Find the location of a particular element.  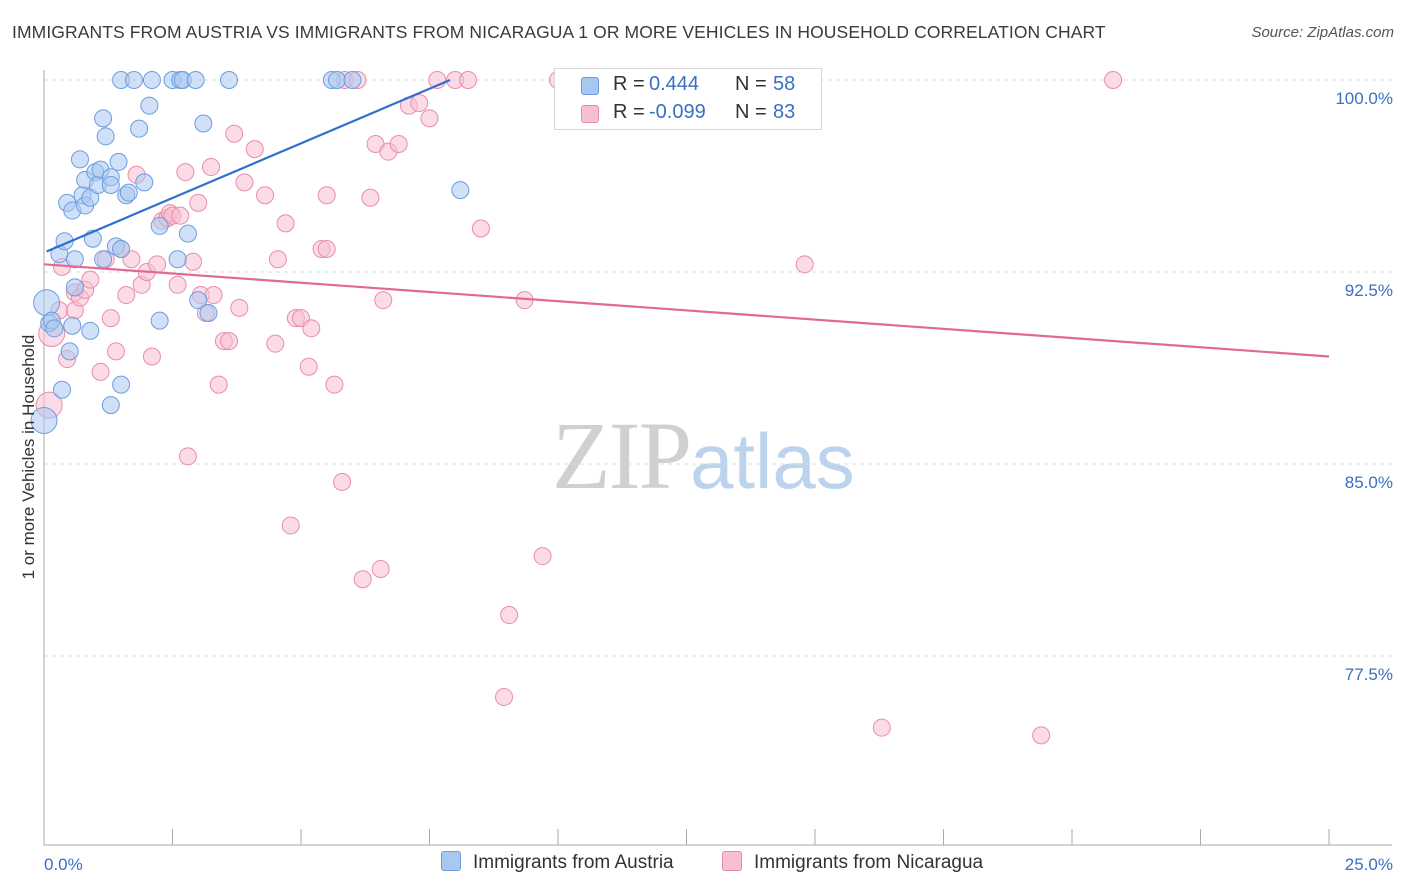

watermark: ZIPatlas is located at coordinates (703, 455).